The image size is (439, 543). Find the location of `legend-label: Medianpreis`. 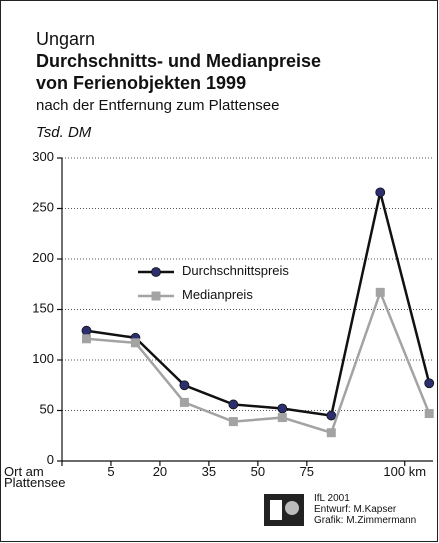

legend-label: Medianpreis is located at coordinates (217, 294).